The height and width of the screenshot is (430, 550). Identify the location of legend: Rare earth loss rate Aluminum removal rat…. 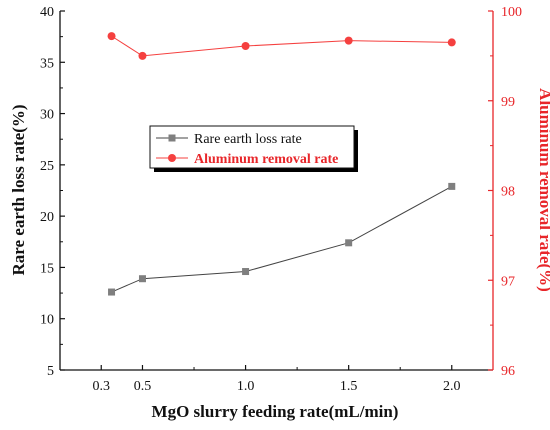
(253, 148).